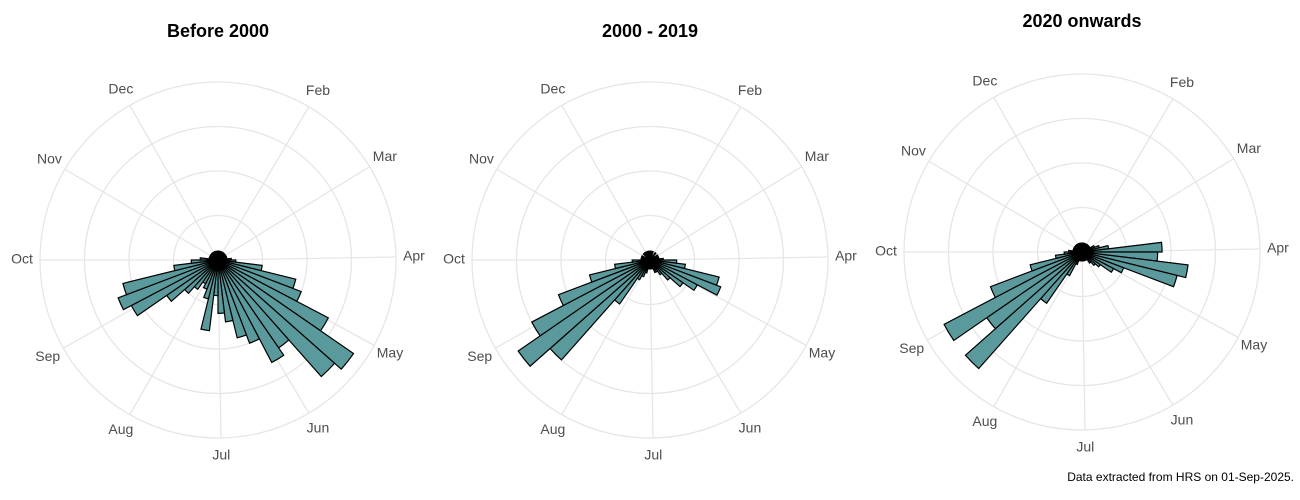 This screenshot has width=1300, height=500. I want to click on panel-title: Before 2000, so click(218, 31).